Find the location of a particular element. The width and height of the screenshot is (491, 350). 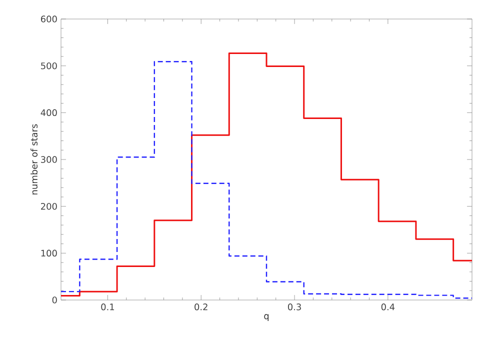

x-tick-label: 0.3 is located at coordinates (294, 307).